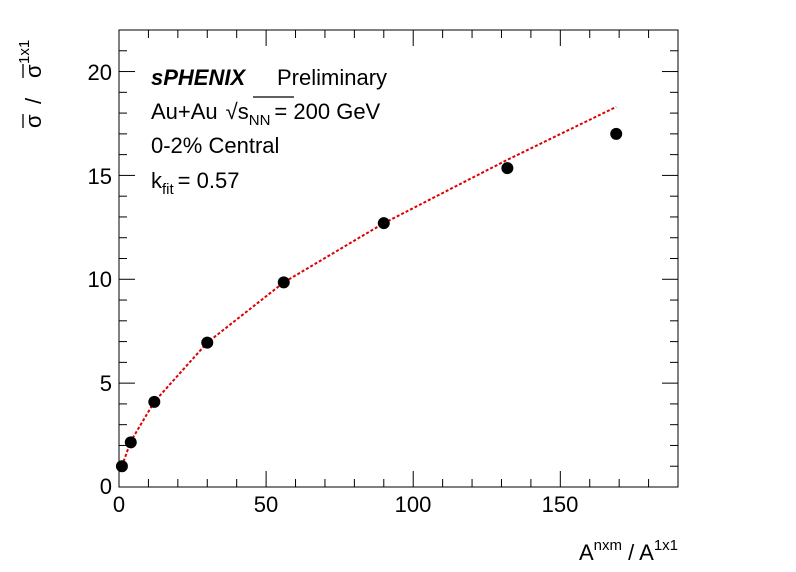 The image size is (796, 572). What do you see at coordinates (31, 84) in the screenshot?
I see `y-axis-title: σ / σ 1x1` at bounding box center [31, 84].